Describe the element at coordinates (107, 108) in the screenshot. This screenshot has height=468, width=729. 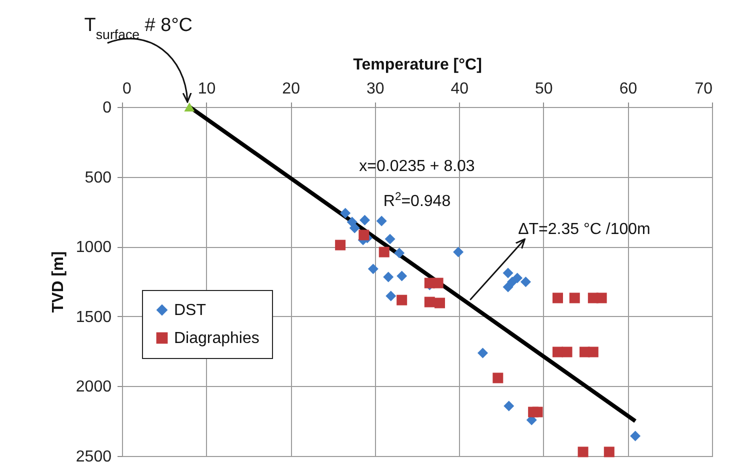
I see `y-tick-label: 0` at that location.